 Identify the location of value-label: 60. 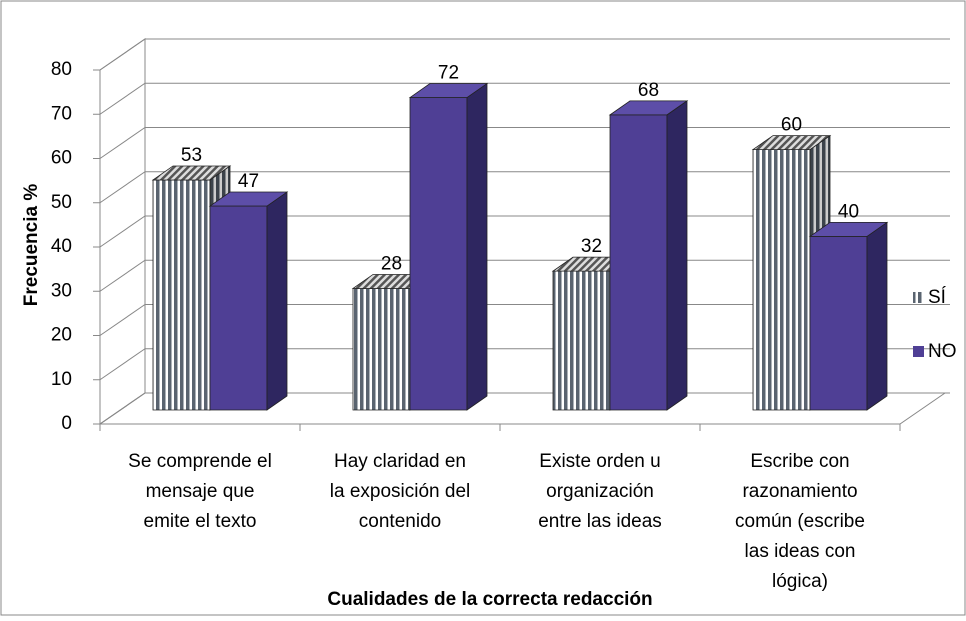
(791, 125).